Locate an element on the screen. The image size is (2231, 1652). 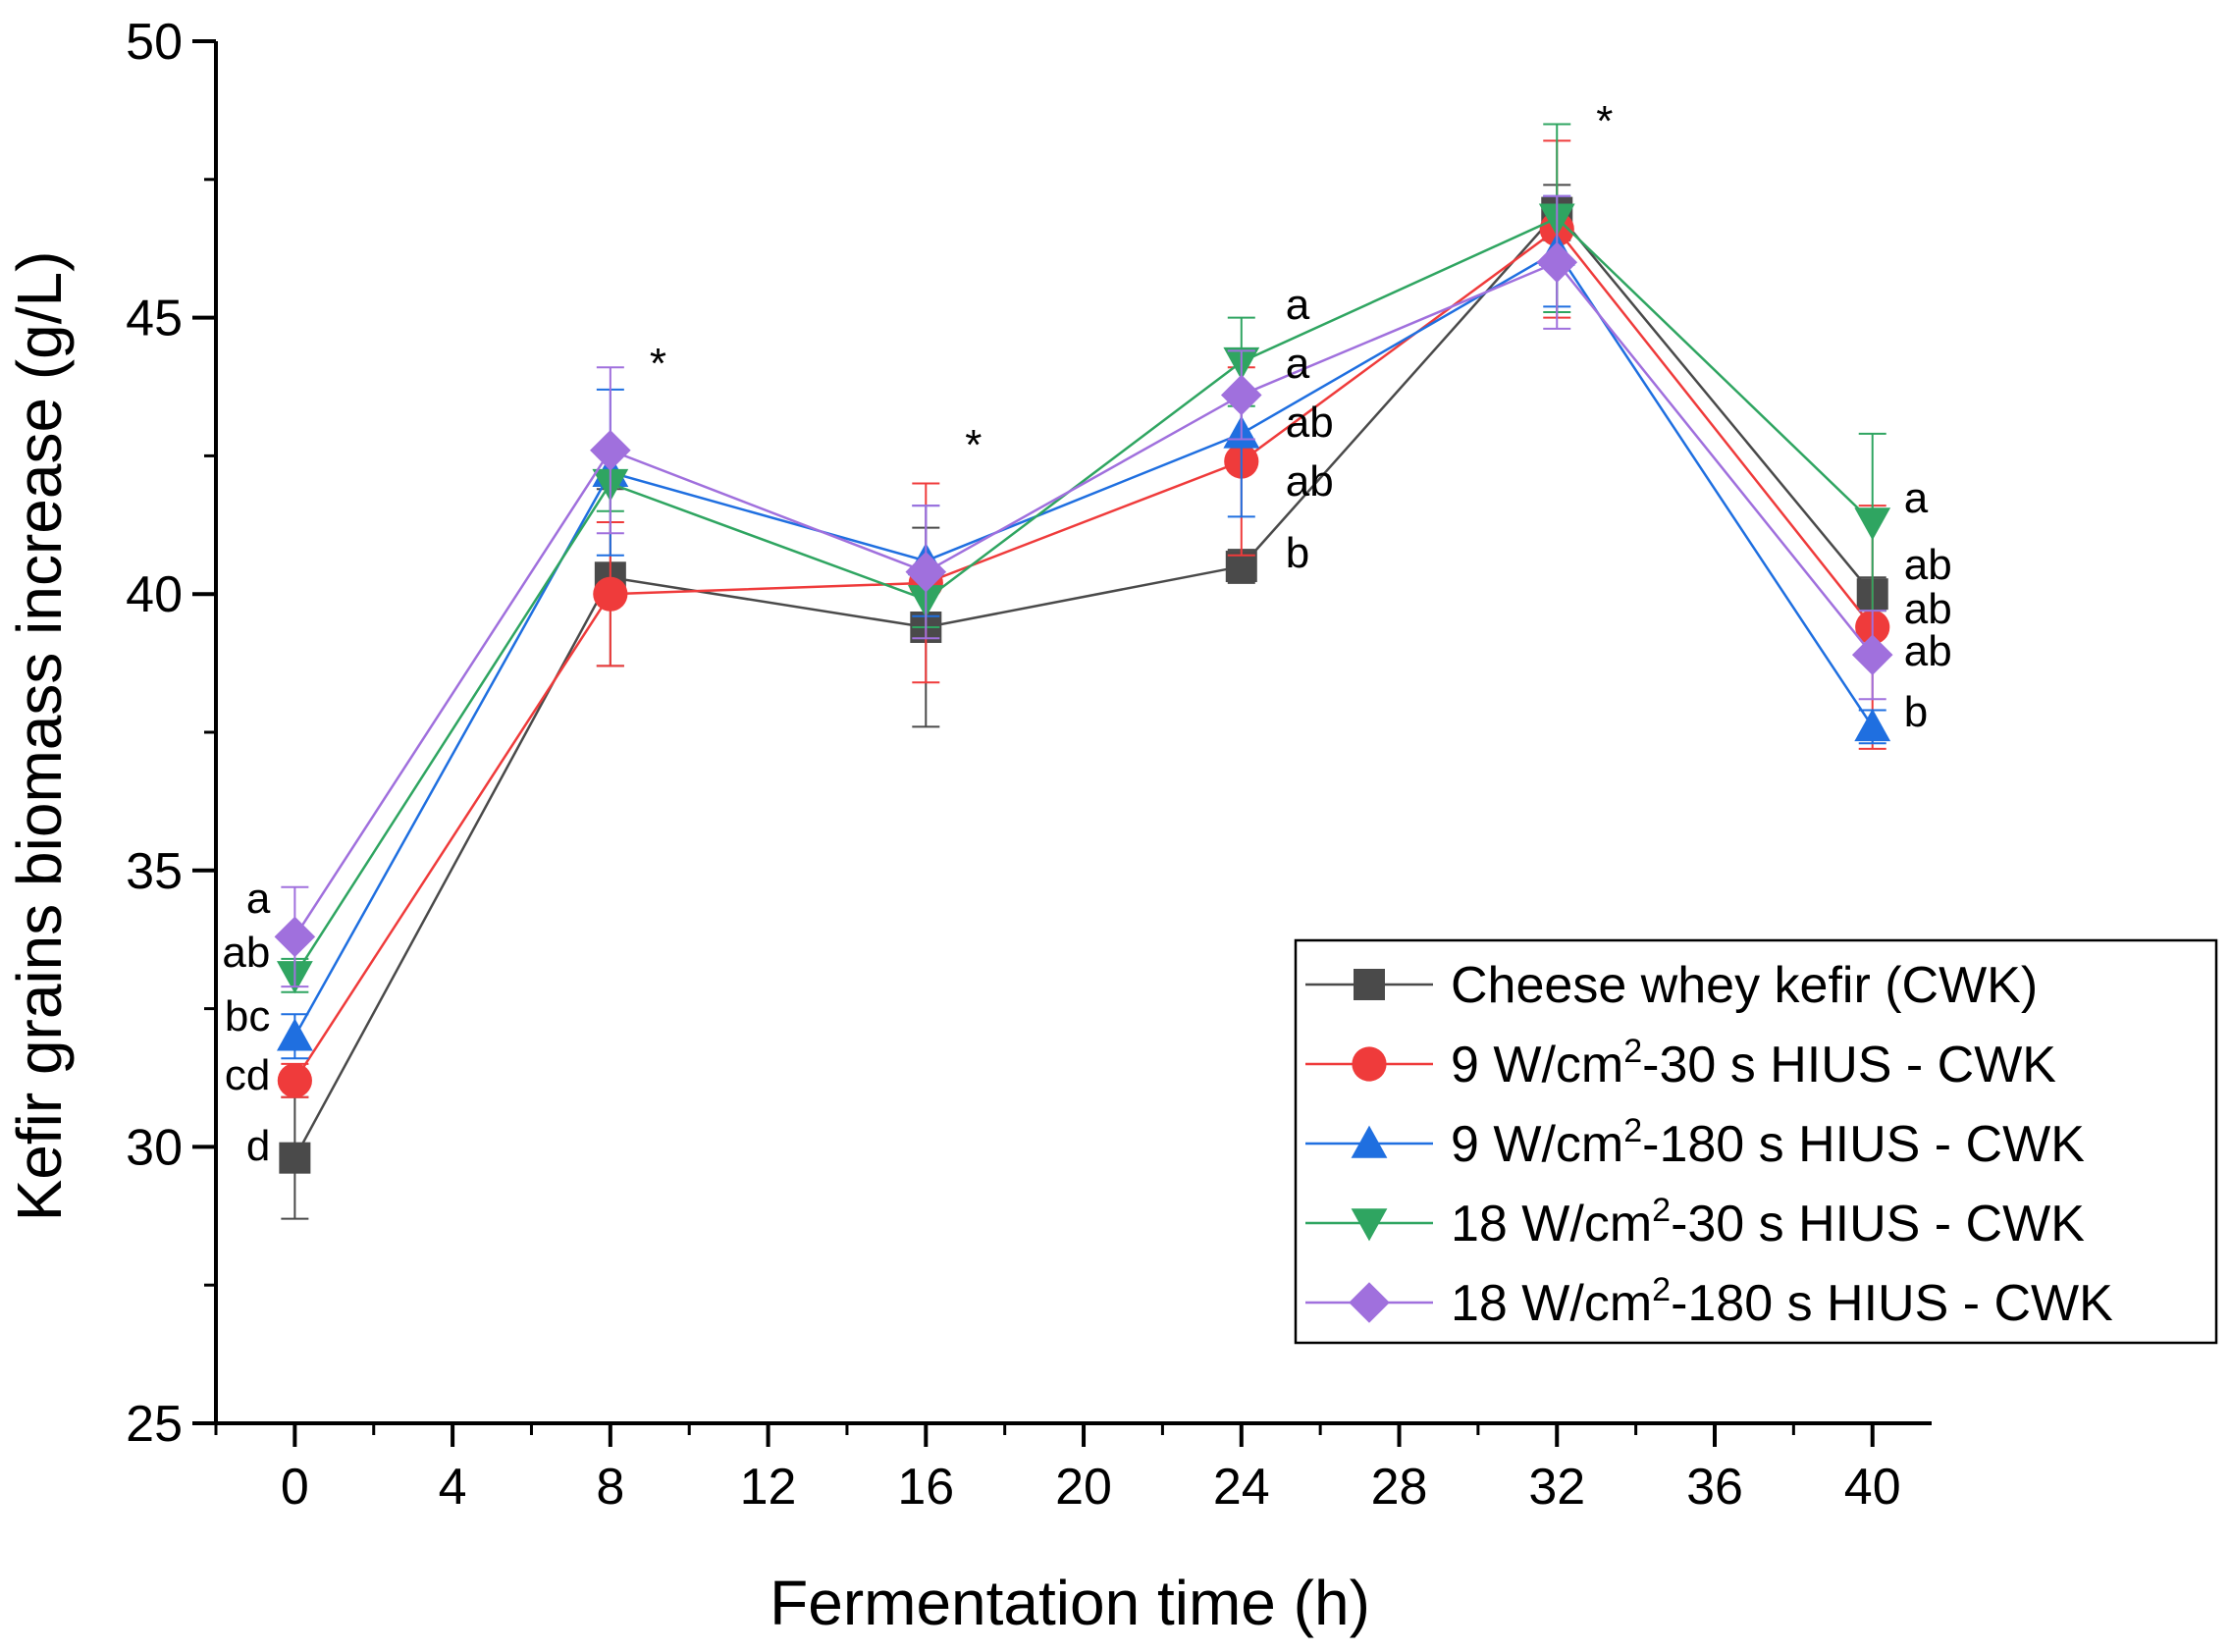
x-tick-label: 16 is located at coordinates (926, 1487).